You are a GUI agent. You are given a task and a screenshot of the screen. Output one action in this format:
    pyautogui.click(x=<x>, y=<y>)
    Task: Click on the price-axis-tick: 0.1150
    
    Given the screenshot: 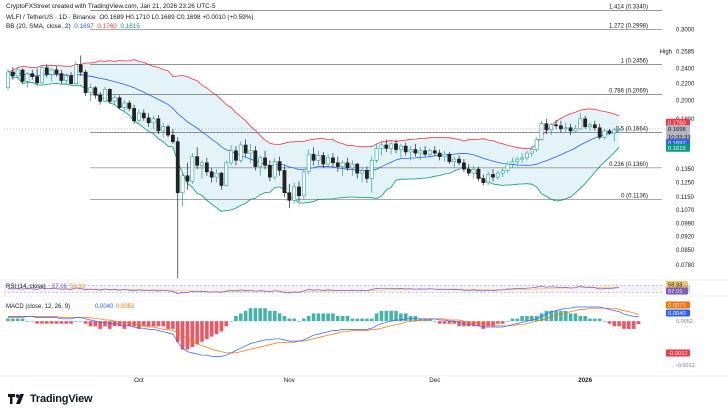 What is the action you would take?
    pyautogui.click(x=685, y=198)
    